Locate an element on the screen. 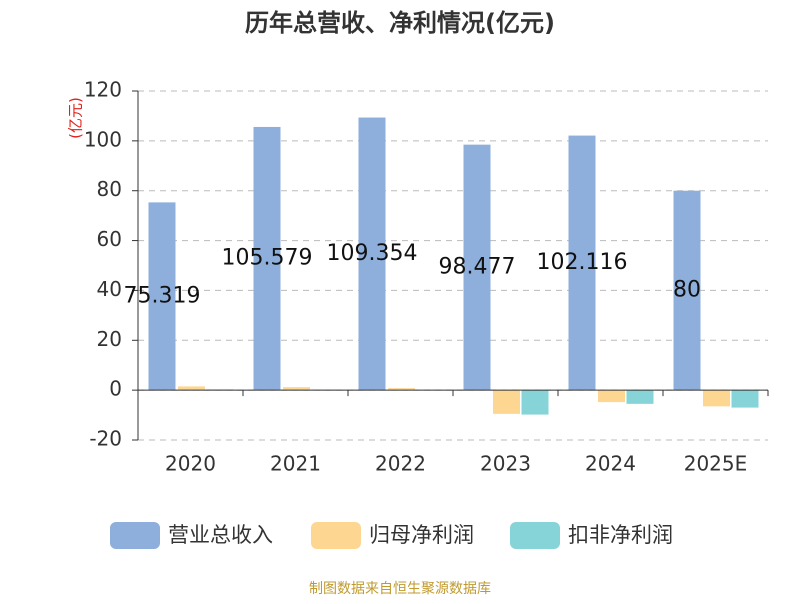 This screenshot has height=604, width=800. x-tick-label: 2021 is located at coordinates (295, 464).